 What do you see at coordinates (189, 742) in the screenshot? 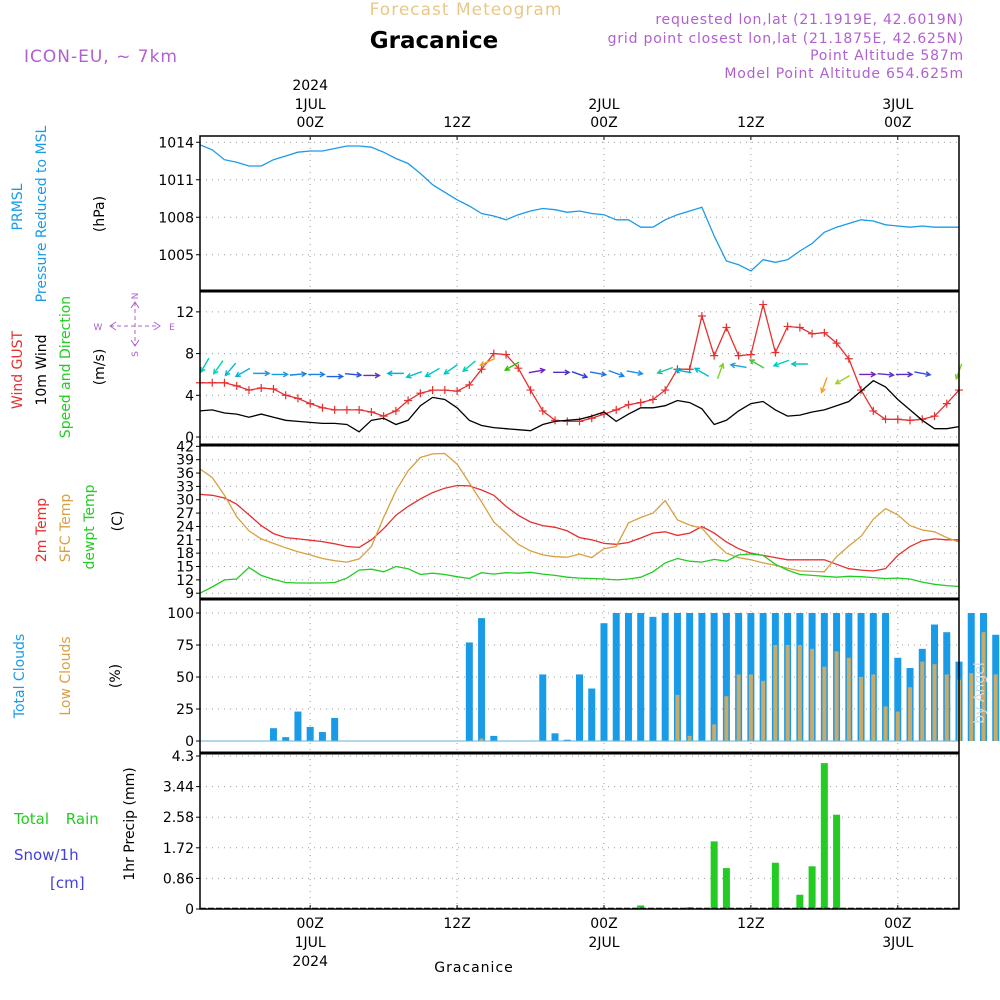
I see `y-tick-label: 0` at bounding box center [189, 742].